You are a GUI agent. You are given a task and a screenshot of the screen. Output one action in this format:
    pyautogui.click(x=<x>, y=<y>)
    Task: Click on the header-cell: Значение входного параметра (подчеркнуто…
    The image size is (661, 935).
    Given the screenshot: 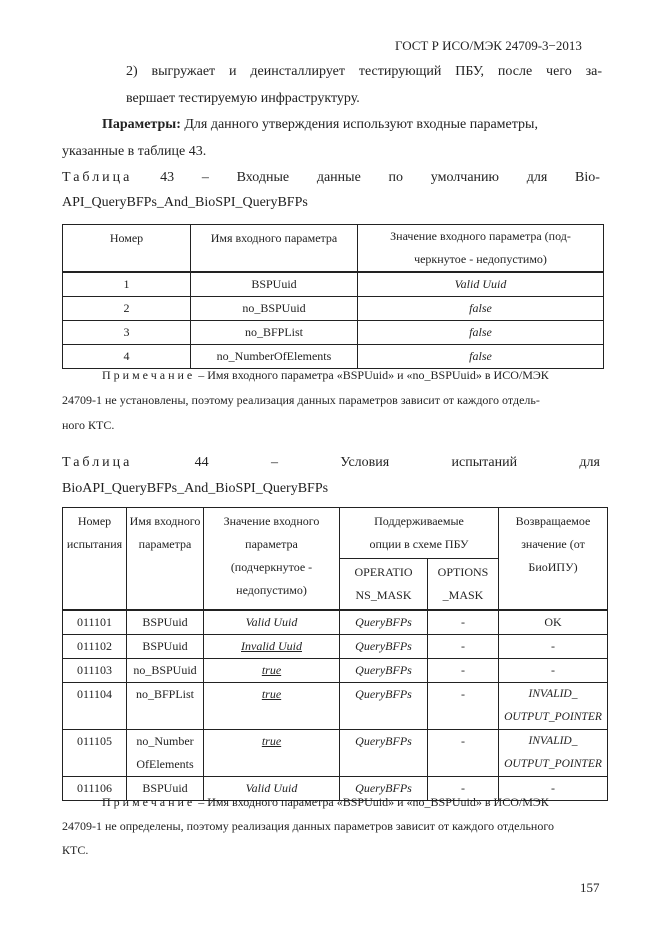 What is the action you would take?
    pyautogui.click(x=271, y=559)
    